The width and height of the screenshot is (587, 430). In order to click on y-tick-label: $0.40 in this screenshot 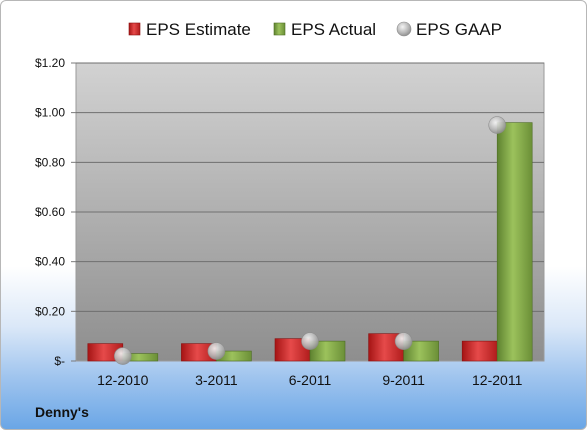, I will do `click(50, 262)`.